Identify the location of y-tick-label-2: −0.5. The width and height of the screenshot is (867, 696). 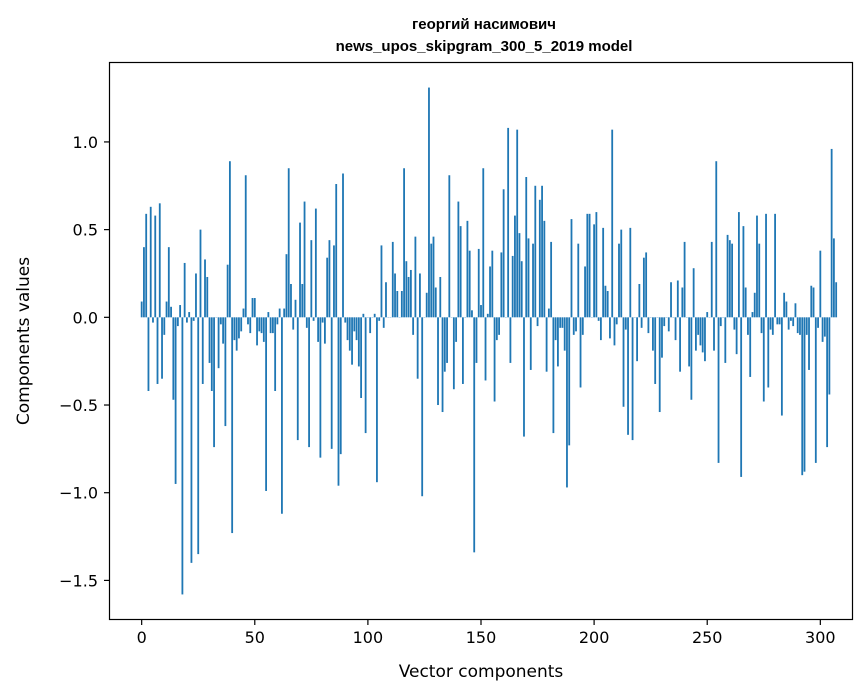
(78, 405).